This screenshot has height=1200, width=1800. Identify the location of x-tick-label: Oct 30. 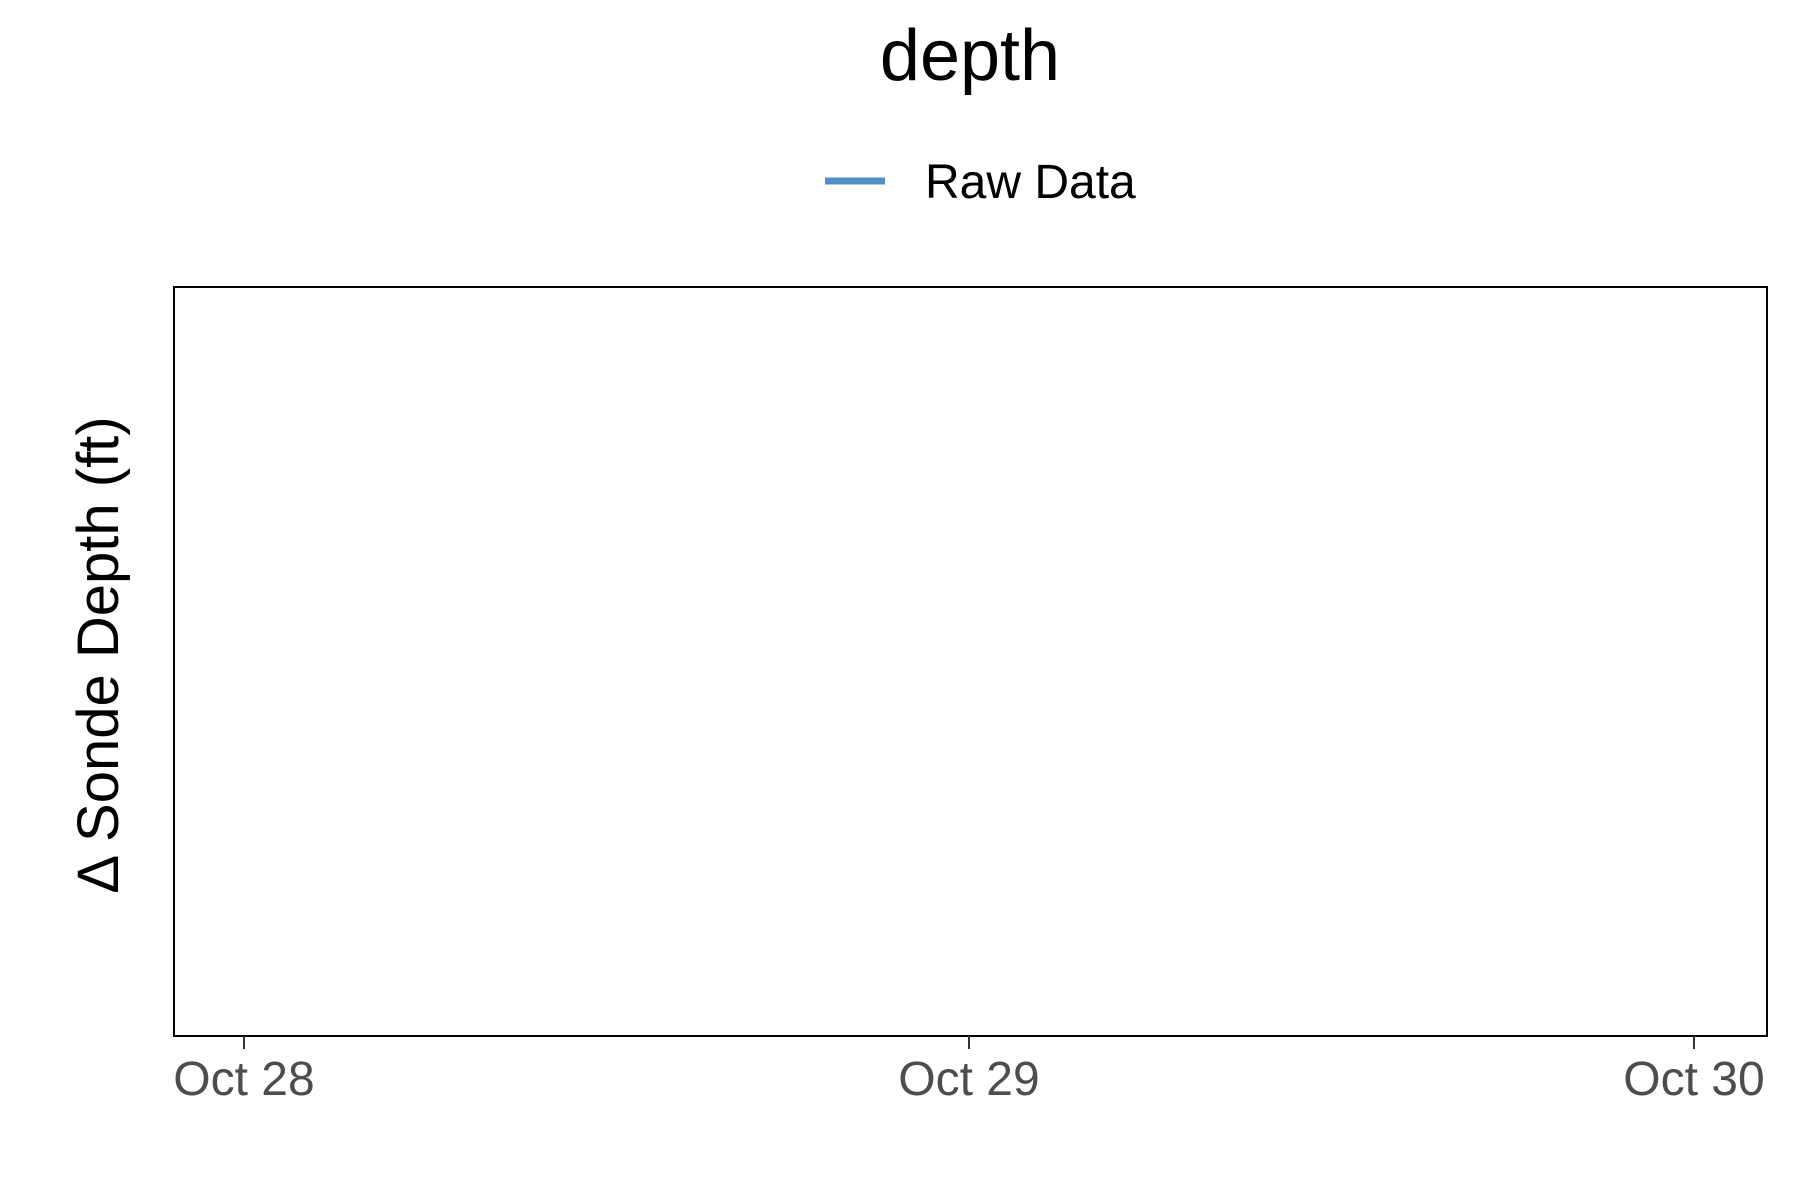
(1693, 1079).